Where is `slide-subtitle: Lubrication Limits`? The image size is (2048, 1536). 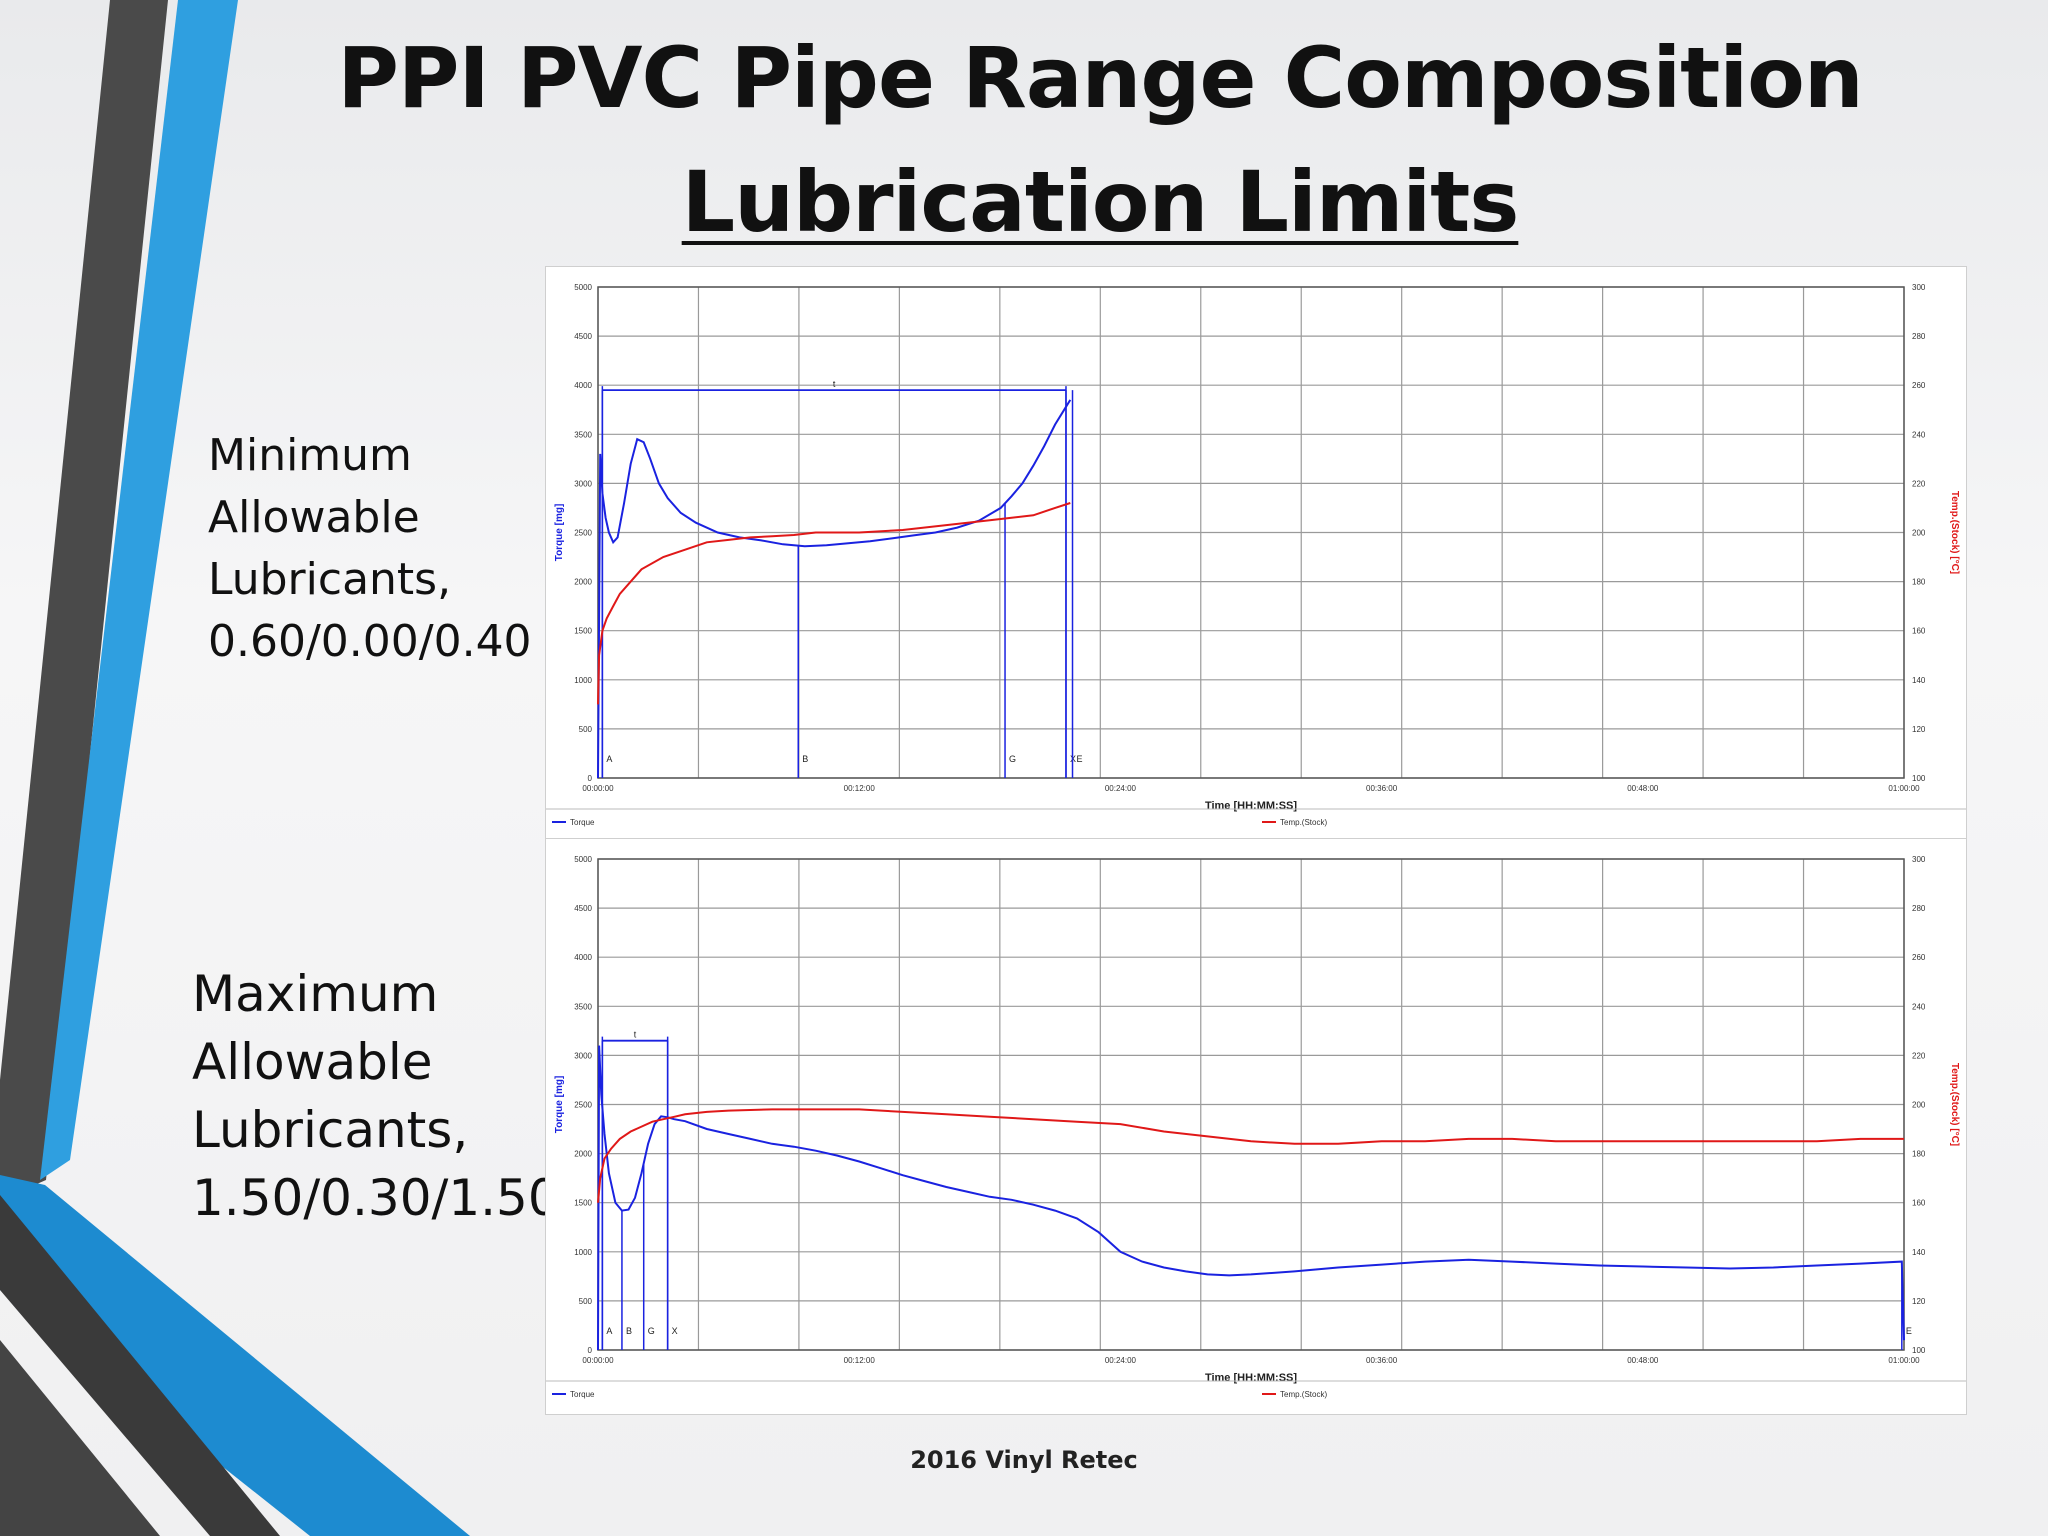
slide-subtitle: Lubrication Limits is located at coordinates (1100, 202).